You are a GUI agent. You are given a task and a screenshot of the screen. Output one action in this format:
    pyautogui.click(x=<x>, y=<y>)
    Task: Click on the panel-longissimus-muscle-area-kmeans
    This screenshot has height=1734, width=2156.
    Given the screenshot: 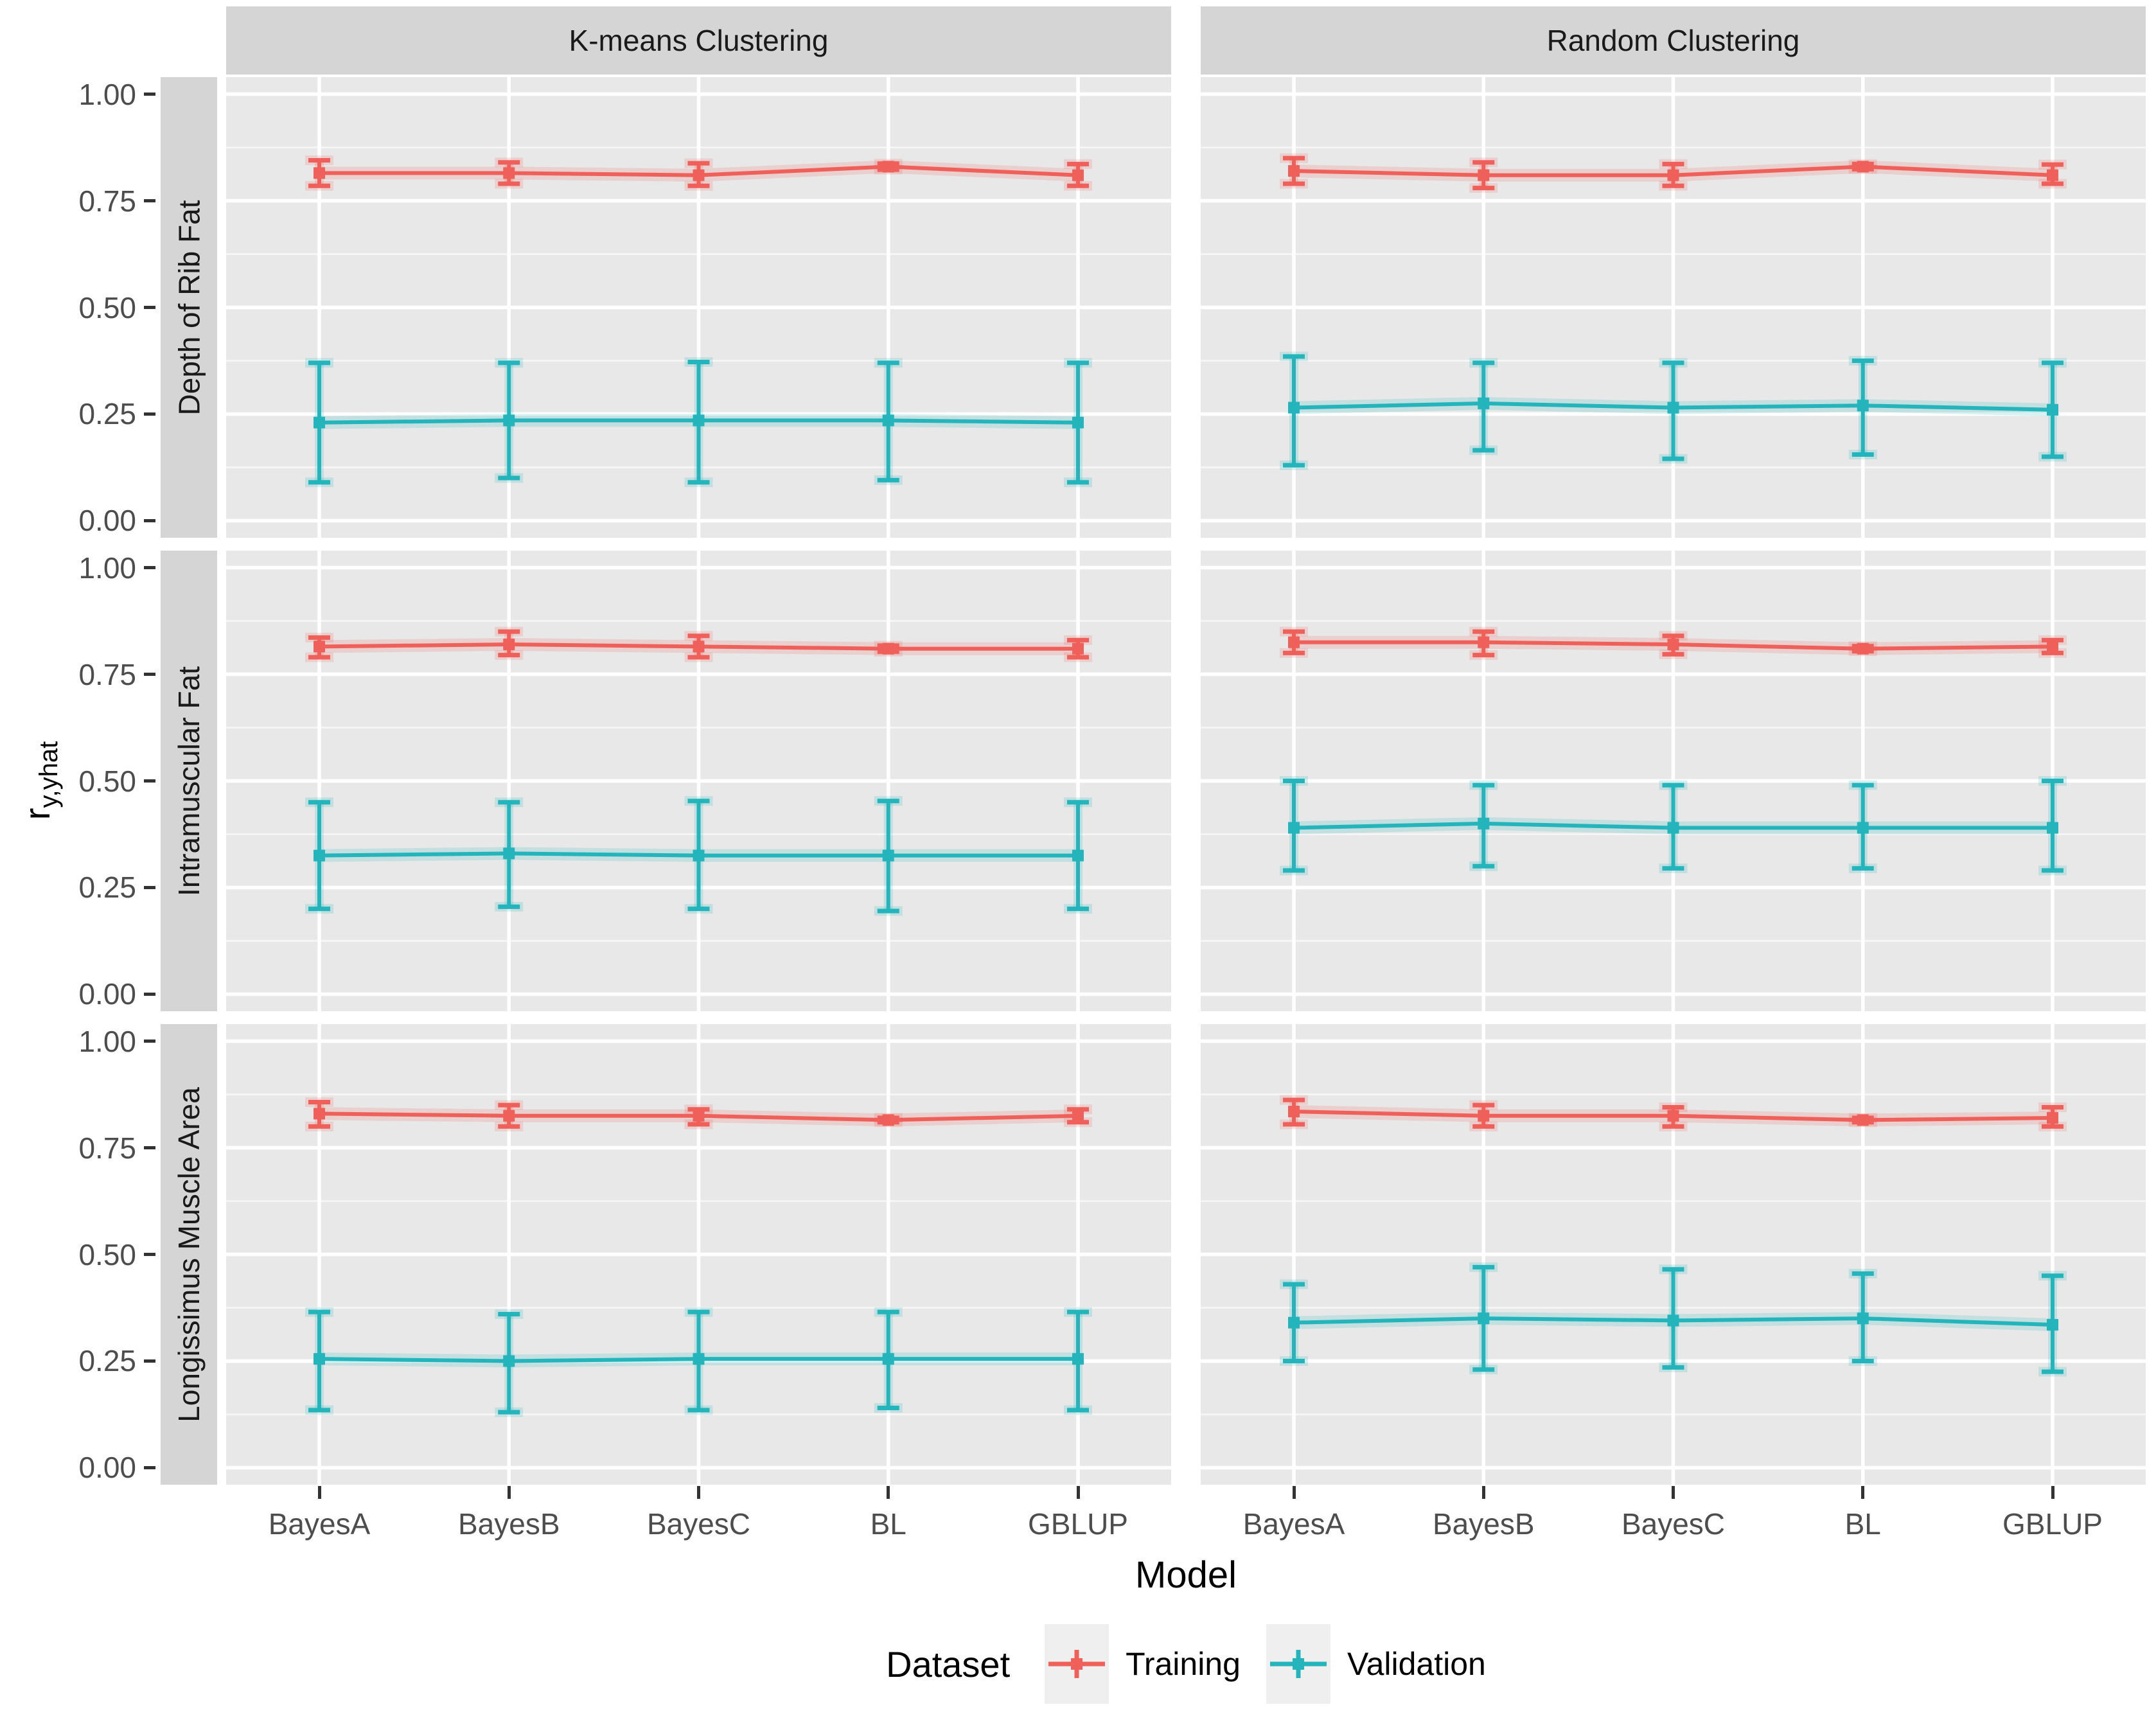 What is the action you would take?
    pyautogui.click(x=698, y=1254)
    